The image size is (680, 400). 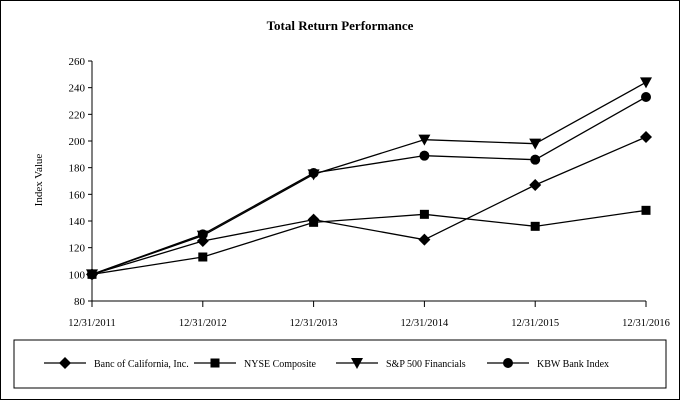 I want to click on x-tick-label: 12/31/2014, so click(x=424, y=323).